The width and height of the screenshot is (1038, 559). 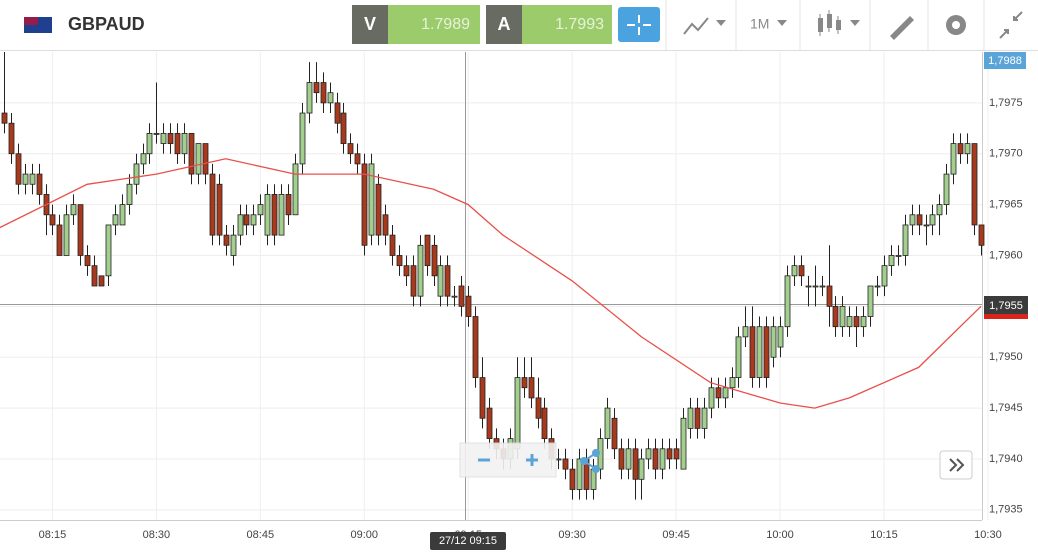 What do you see at coordinates (365, 535) in the screenshot?
I see `x-tick-label: 09:00` at bounding box center [365, 535].